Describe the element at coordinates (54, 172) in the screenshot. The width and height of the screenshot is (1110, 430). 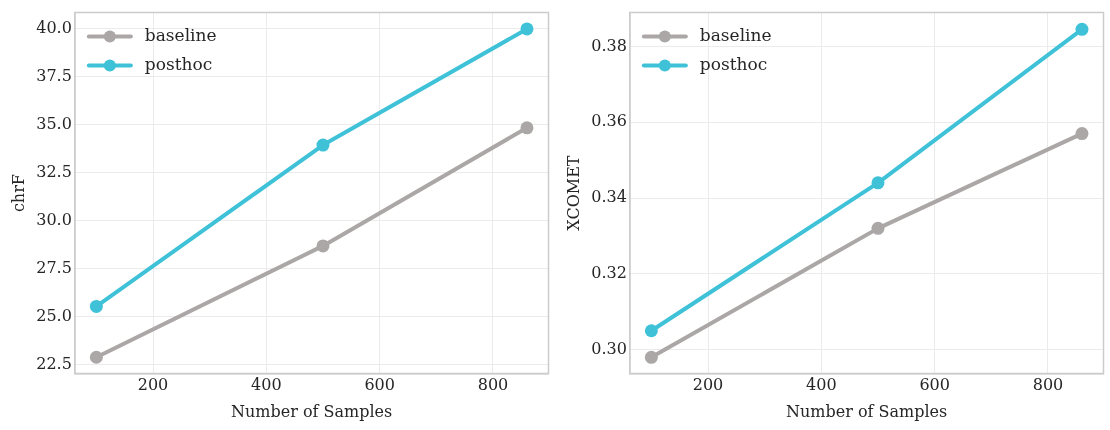
I see `y-tick-label: 32.5` at that location.